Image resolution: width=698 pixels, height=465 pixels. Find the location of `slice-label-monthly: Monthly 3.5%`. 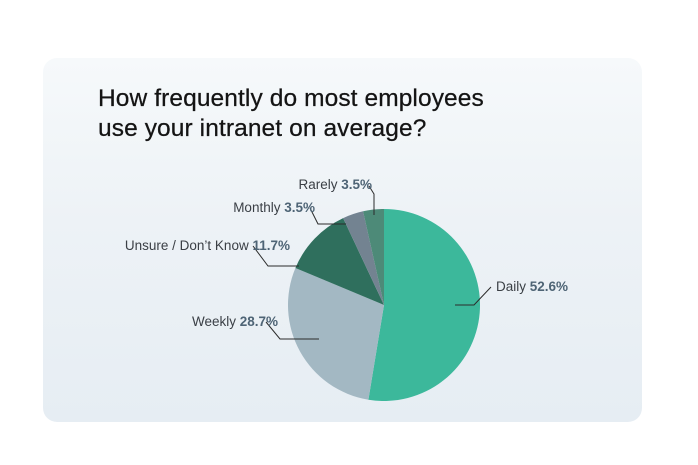

slice-label-monthly: Monthly 3.5% is located at coordinates (274, 207).